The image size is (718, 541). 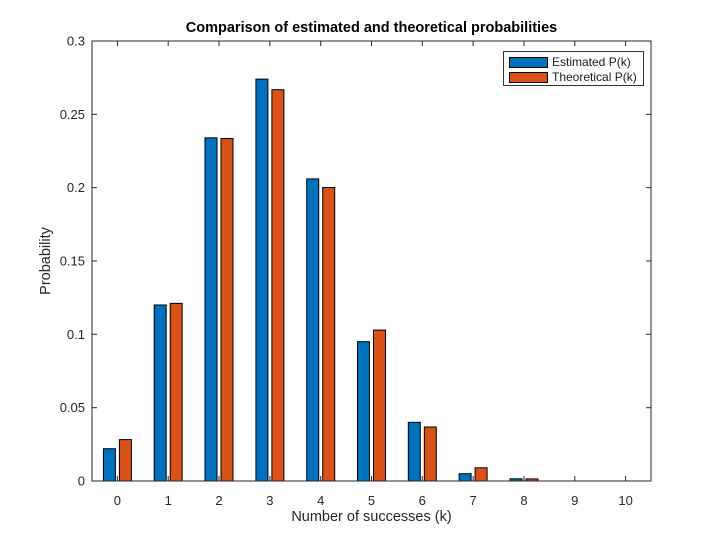 What do you see at coordinates (176, 392) in the screenshot?
I see `bar-theoretical-k1` at bounding box center [176, 392].